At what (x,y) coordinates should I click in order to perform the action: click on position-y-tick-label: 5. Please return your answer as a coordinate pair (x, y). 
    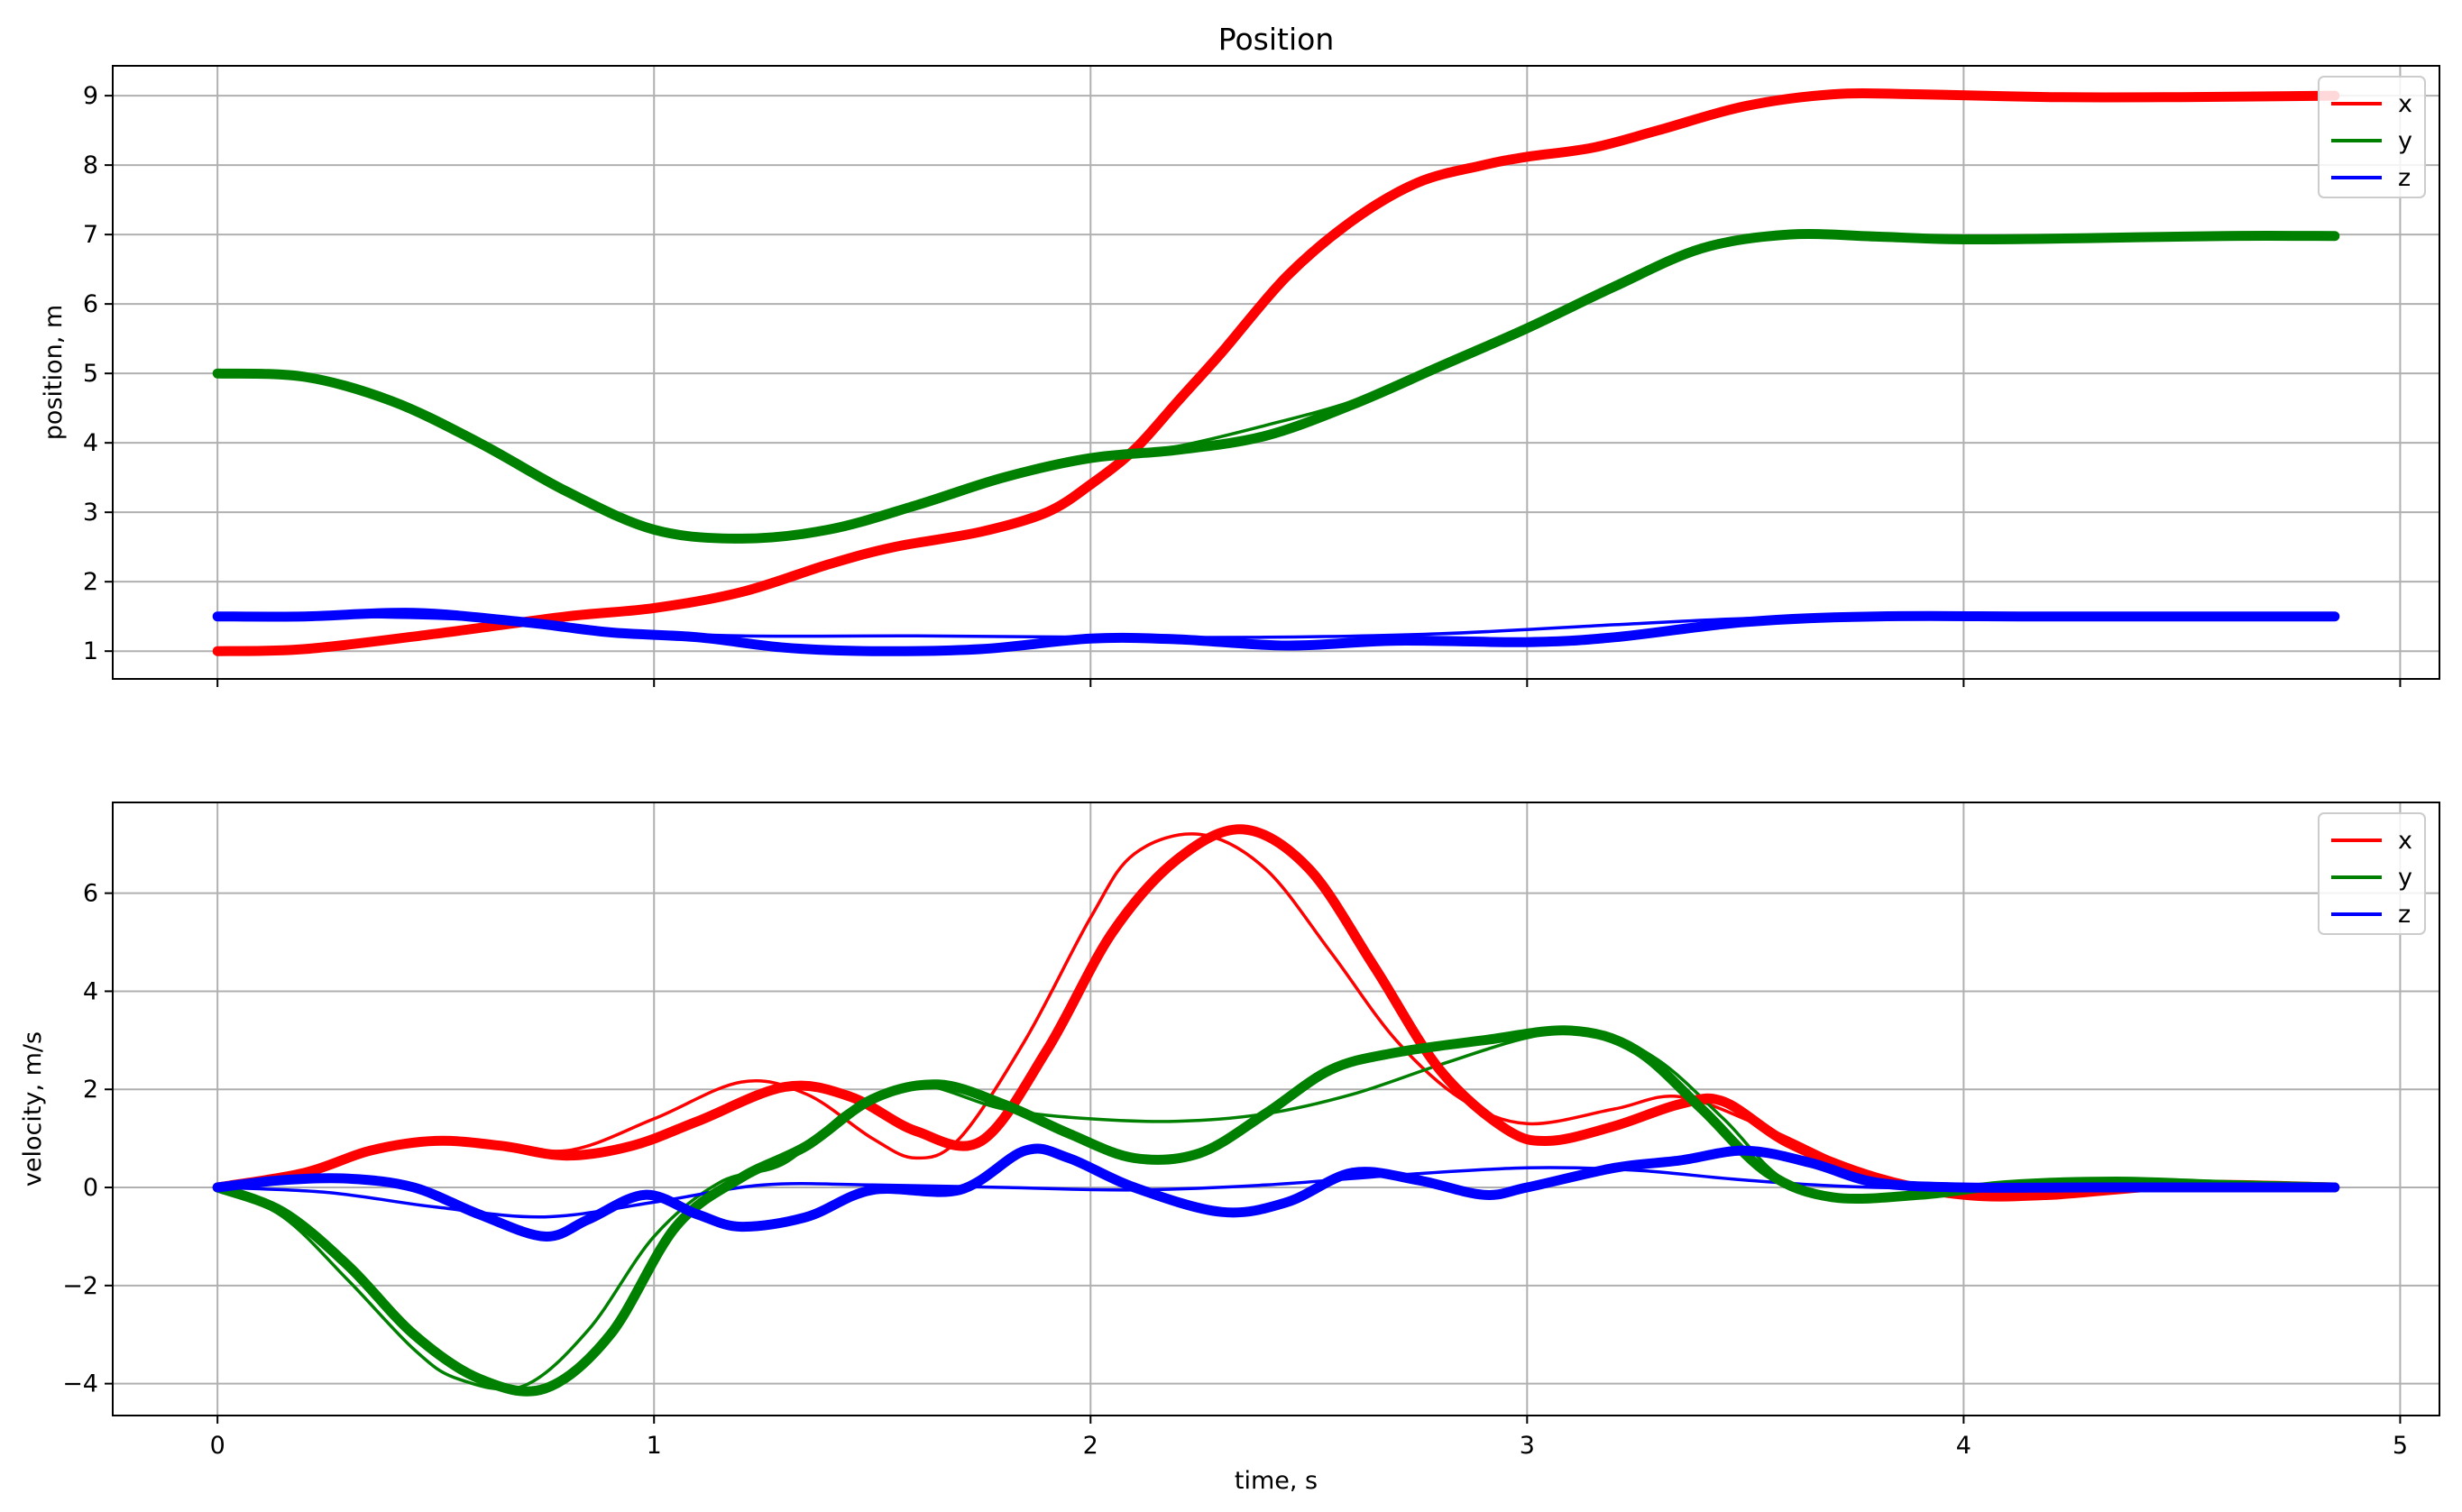
    Looking at the image, I should click on (90, 374).